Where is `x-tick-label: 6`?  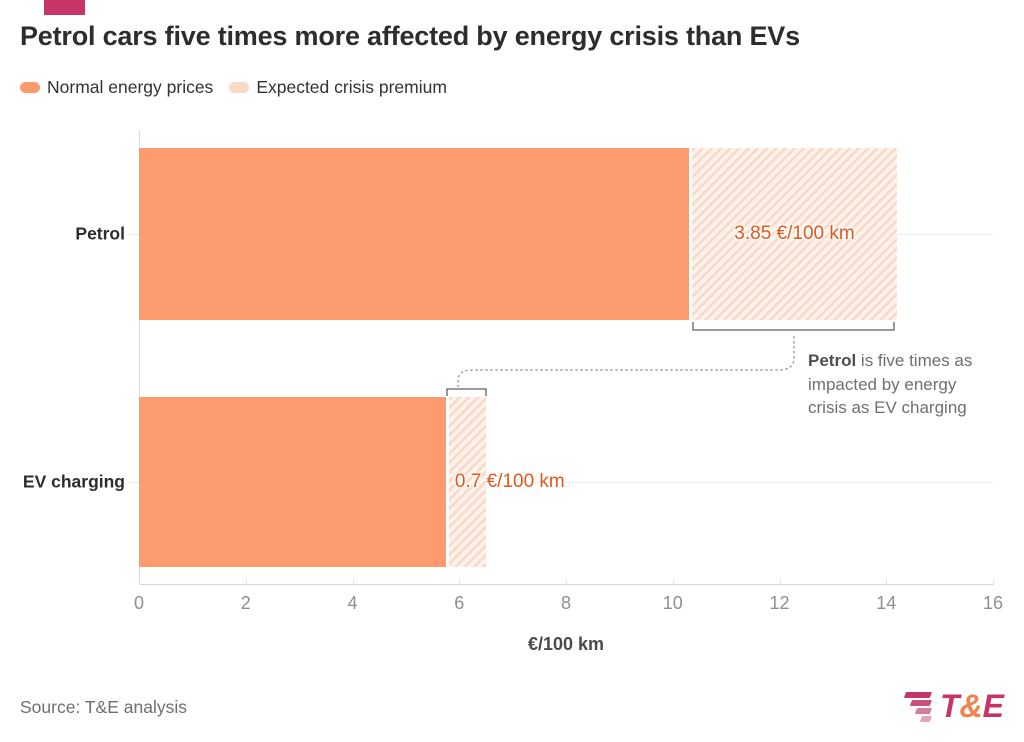
x-tick-label: 6 is located at coordinates (459, 596).